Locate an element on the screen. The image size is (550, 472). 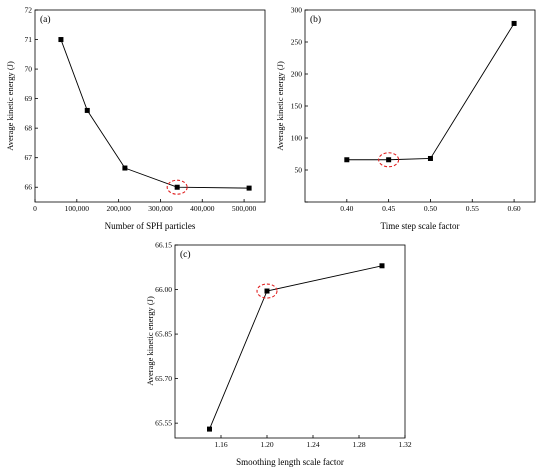
y-ticks: 50 100 150 200 250 300 is located at coordinates (299, 104).